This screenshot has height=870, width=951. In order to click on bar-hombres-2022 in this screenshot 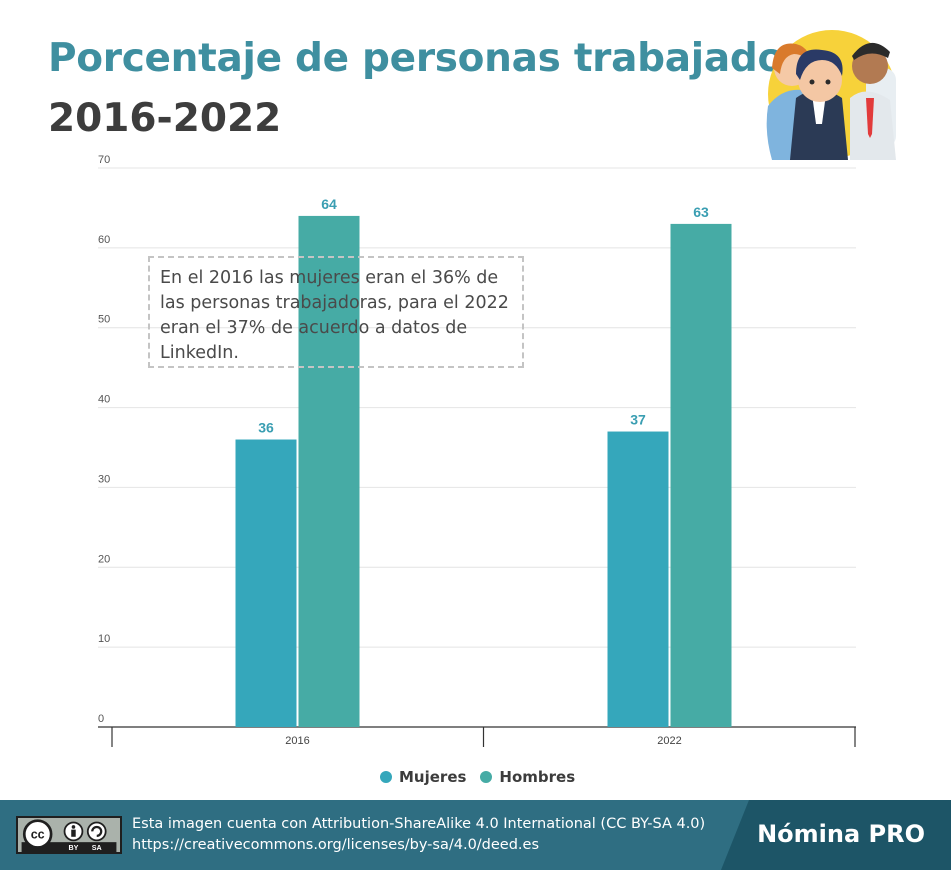, I will do `click(701, 475)`.